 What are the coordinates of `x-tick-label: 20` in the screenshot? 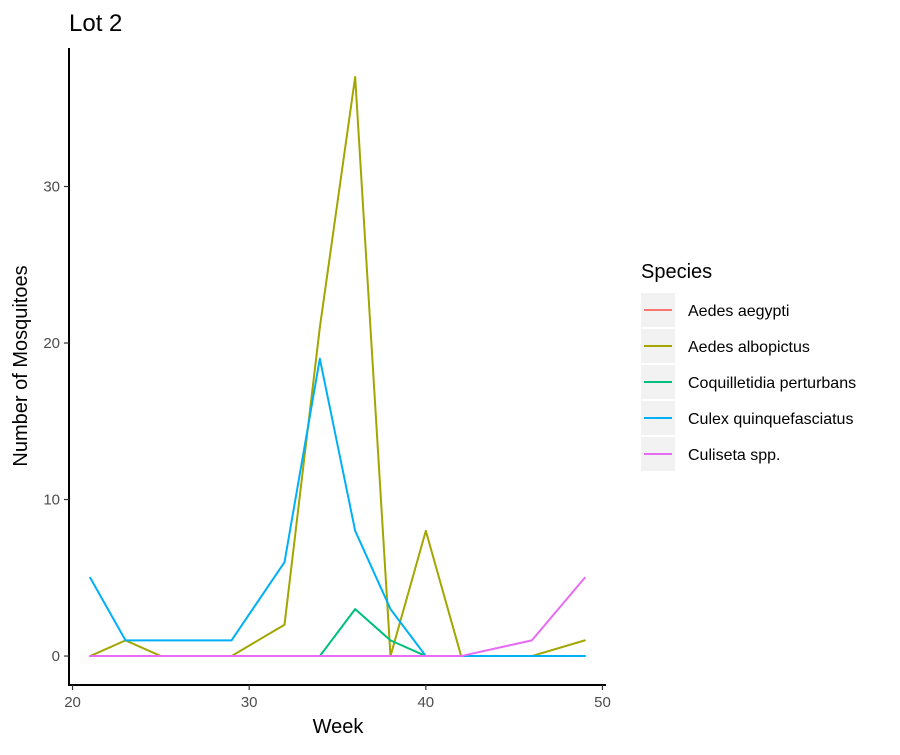 It's located at (72, 702).